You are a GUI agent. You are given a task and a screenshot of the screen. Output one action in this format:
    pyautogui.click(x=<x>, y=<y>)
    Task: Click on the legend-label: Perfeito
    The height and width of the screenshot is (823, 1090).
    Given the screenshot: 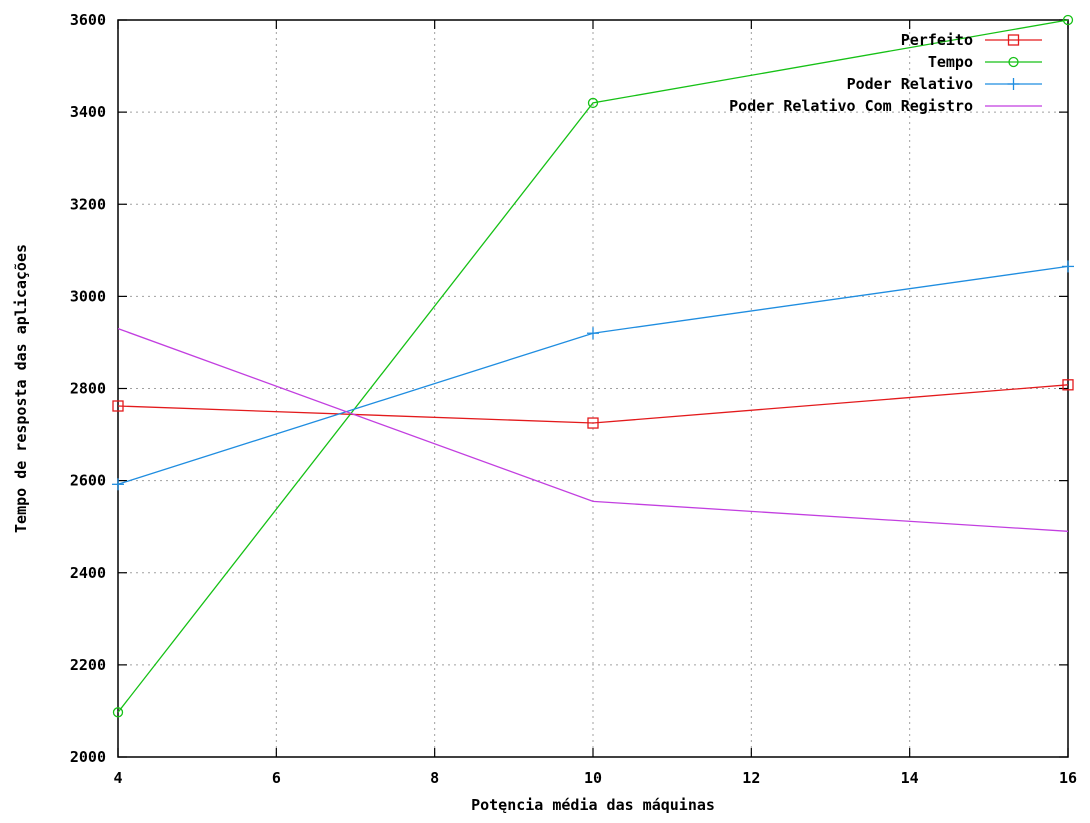 What is the action you would take?
    pyautogui.click(x=937, y=40)
    